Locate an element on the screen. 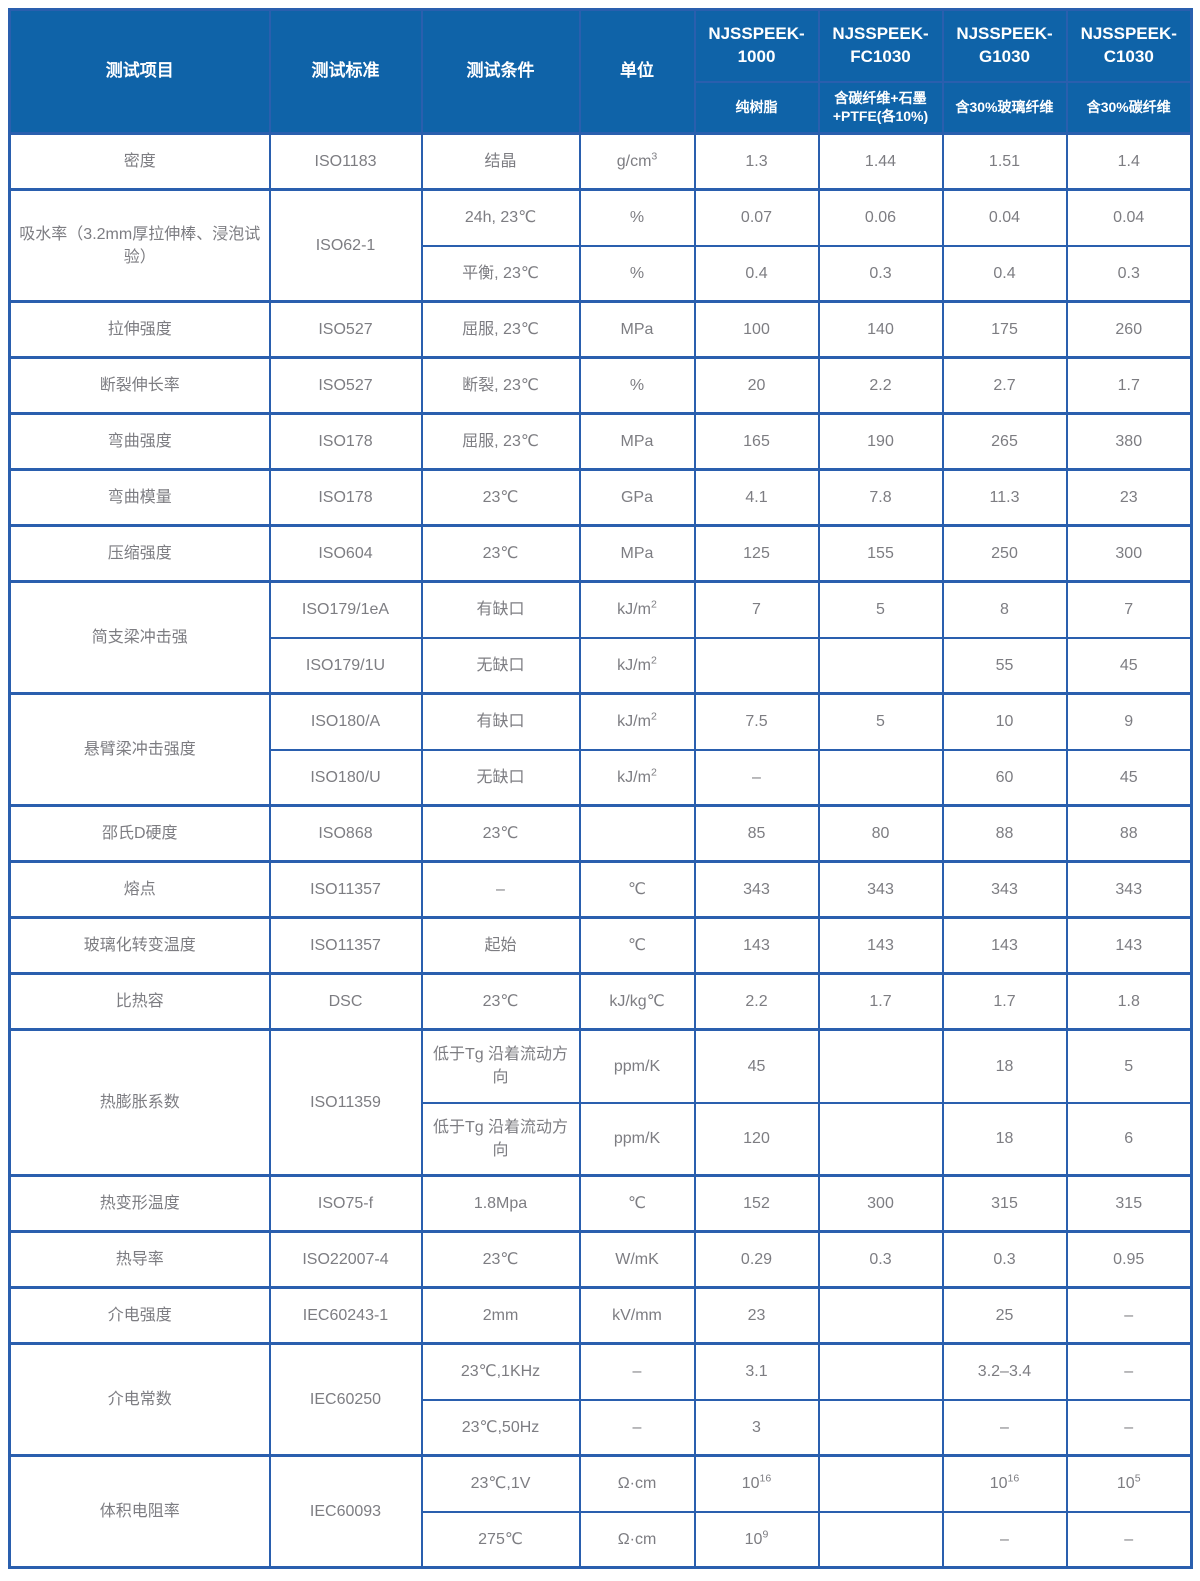  cell-unit: ppm/K is located at coordinates (637, 1066).